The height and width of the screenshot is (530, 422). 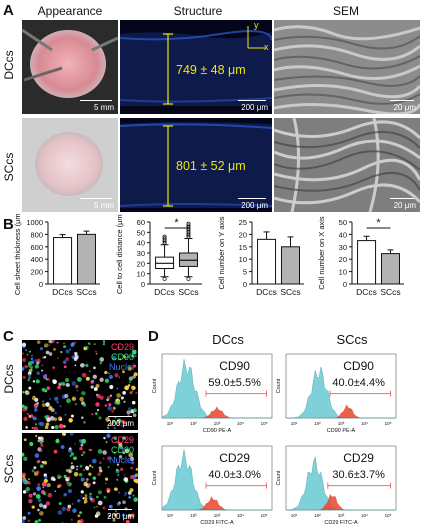 I want to click on sem-image-dccs: 20 μm, so click(x=347, y=67).